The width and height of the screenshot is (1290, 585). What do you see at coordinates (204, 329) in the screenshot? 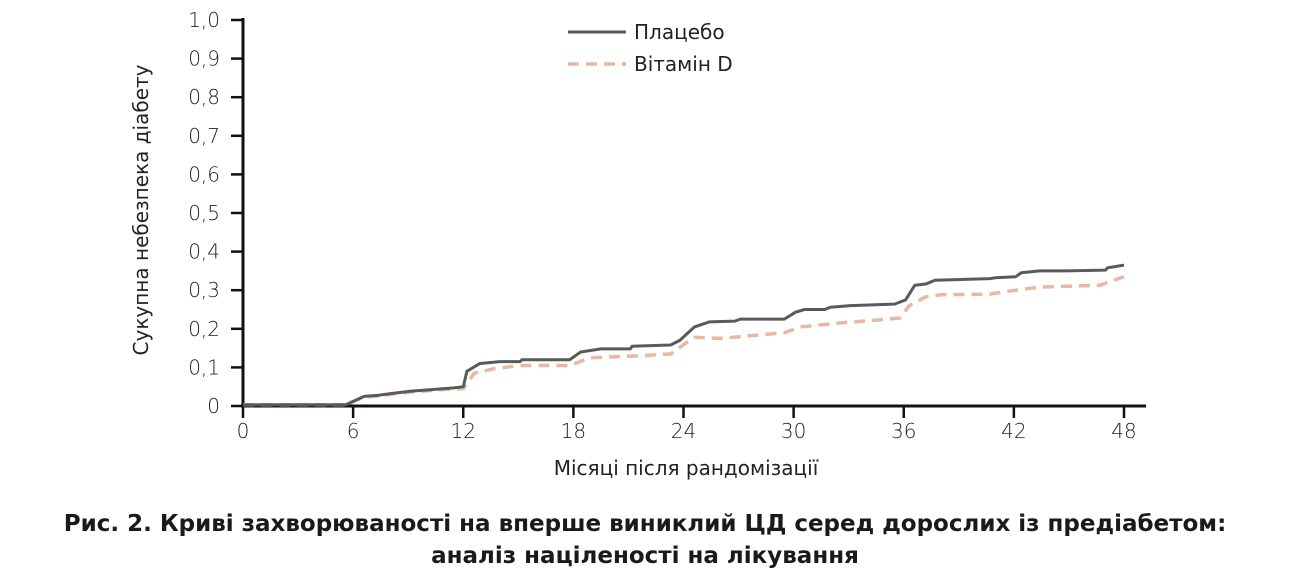
I see `y-tick-label: 0,2` at bounding box center [204, 329].